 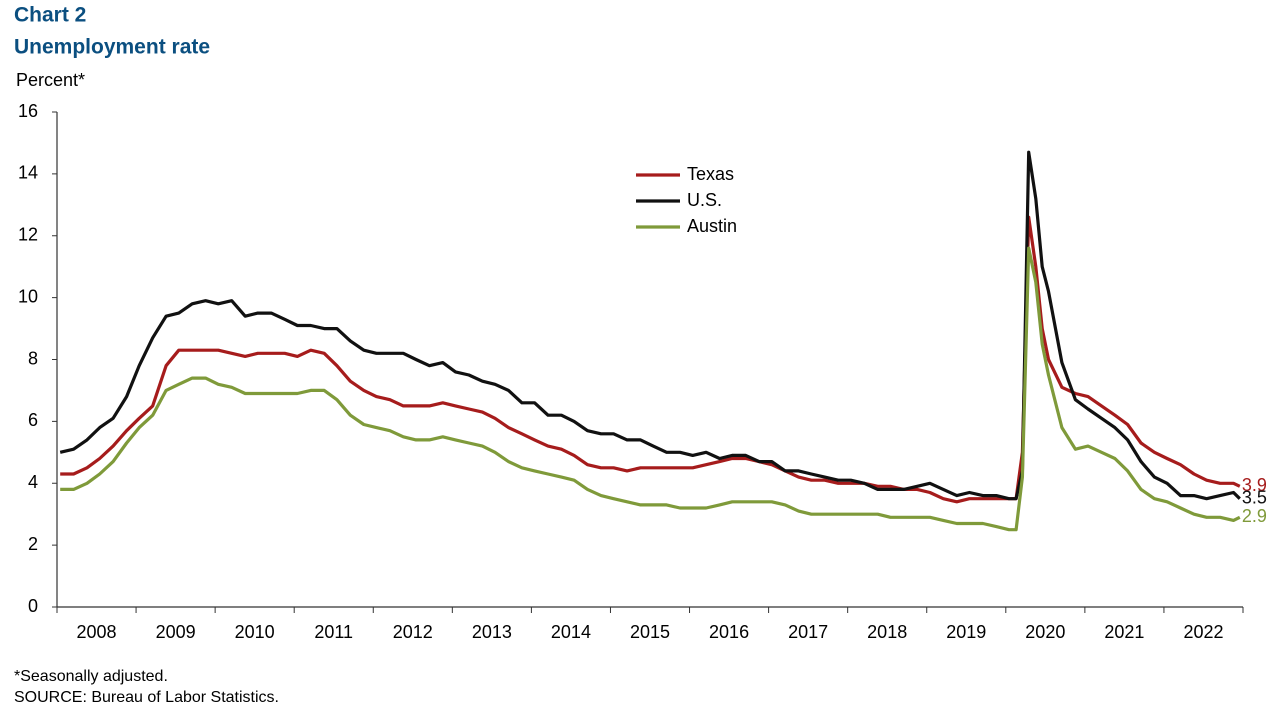 What do you see at coordinates (413, 632) in the screenshot?
I see `x-tick-label: 2012` at bounding box center [413, 632].